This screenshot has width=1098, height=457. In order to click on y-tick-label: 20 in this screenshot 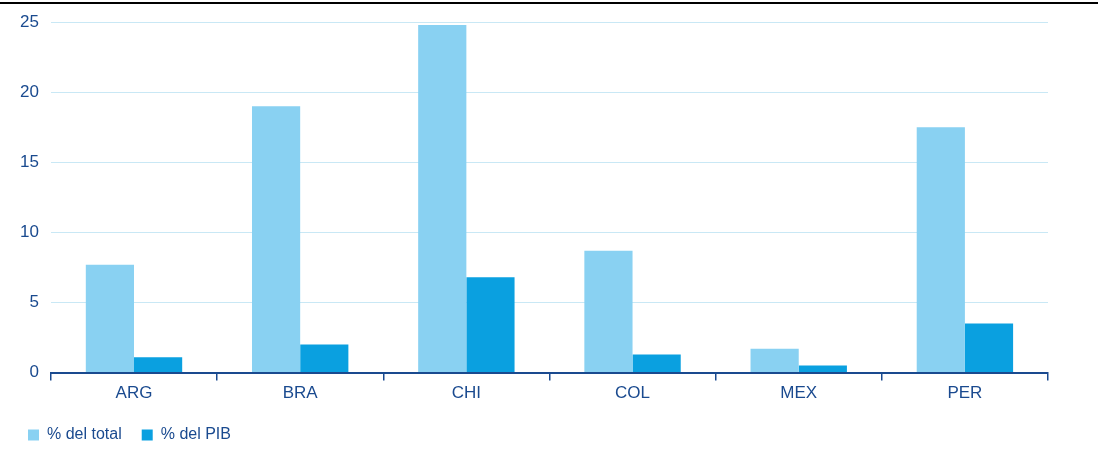, I will do `click(29, 91)`.